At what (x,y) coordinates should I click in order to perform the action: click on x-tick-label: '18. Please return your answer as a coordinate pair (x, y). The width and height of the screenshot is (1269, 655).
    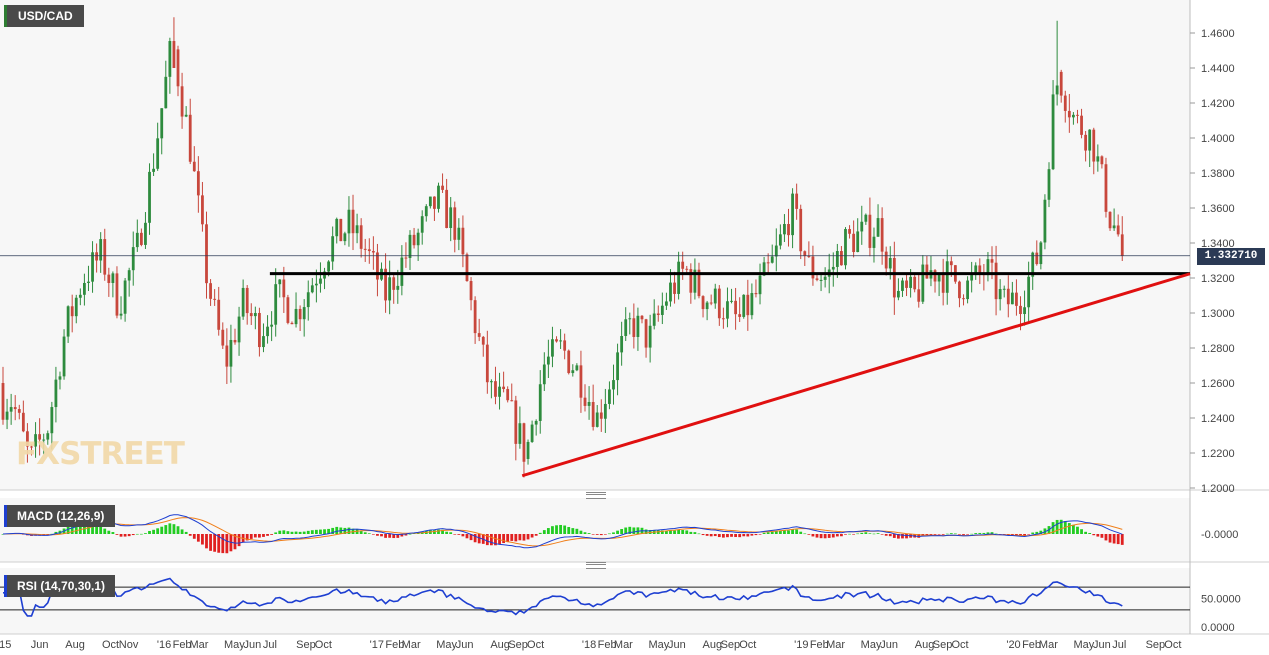
    Looking at the image, I should click on (589, 645).